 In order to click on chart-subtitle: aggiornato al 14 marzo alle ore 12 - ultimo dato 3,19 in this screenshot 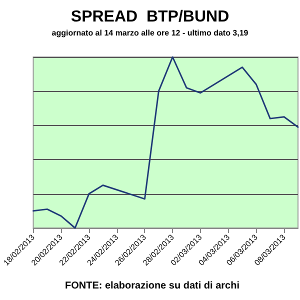, I will do `click(150, 33)`.